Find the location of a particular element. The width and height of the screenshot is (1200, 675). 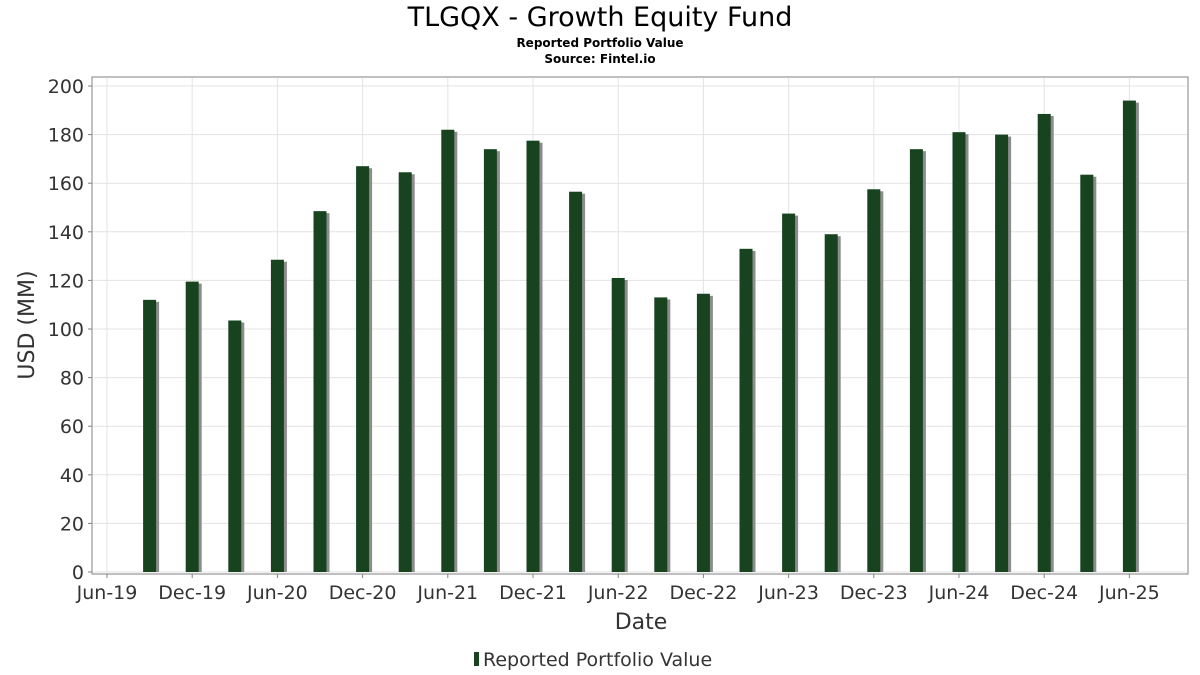

x-tick-label: Jun-24 is located at coordinates (959, 593).